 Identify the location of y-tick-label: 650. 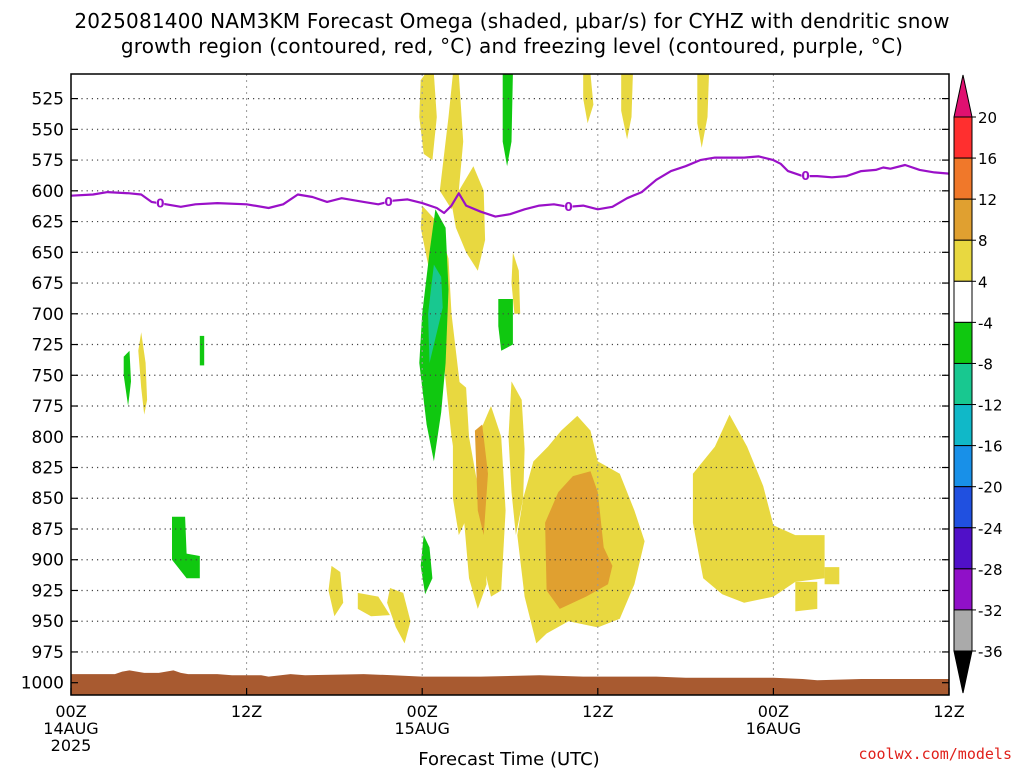
(48, 253).